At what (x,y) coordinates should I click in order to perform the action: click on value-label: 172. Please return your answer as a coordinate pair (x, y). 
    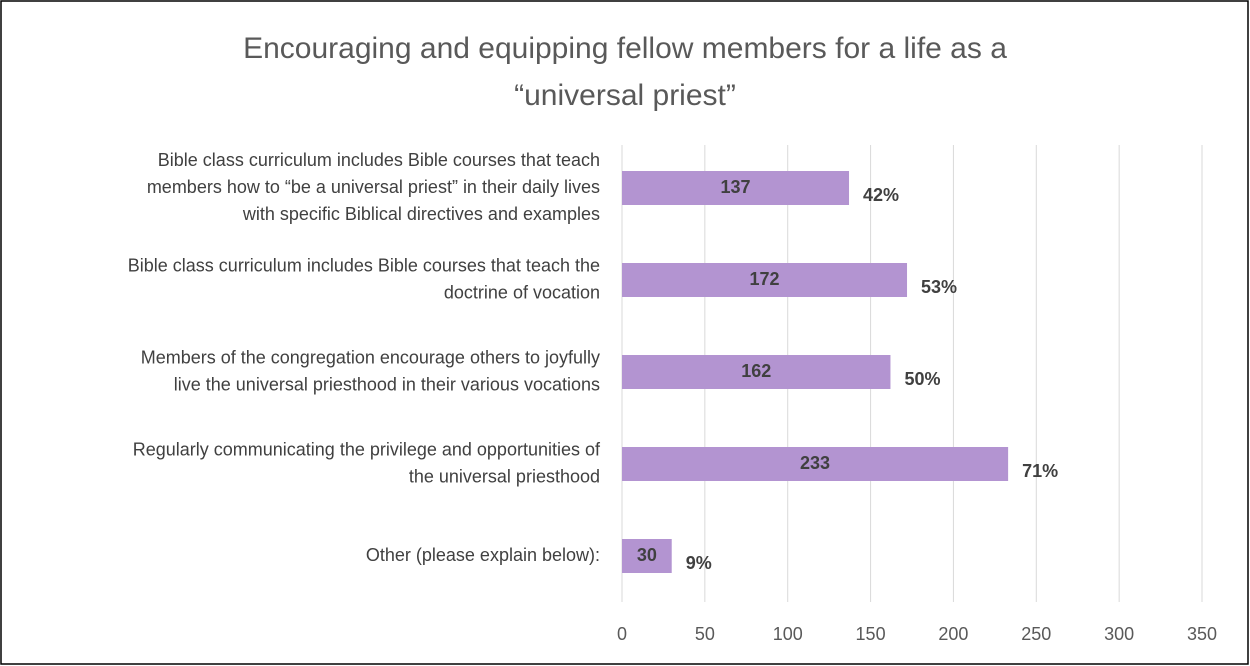
    Looking at the image, I should click on (764, 279).